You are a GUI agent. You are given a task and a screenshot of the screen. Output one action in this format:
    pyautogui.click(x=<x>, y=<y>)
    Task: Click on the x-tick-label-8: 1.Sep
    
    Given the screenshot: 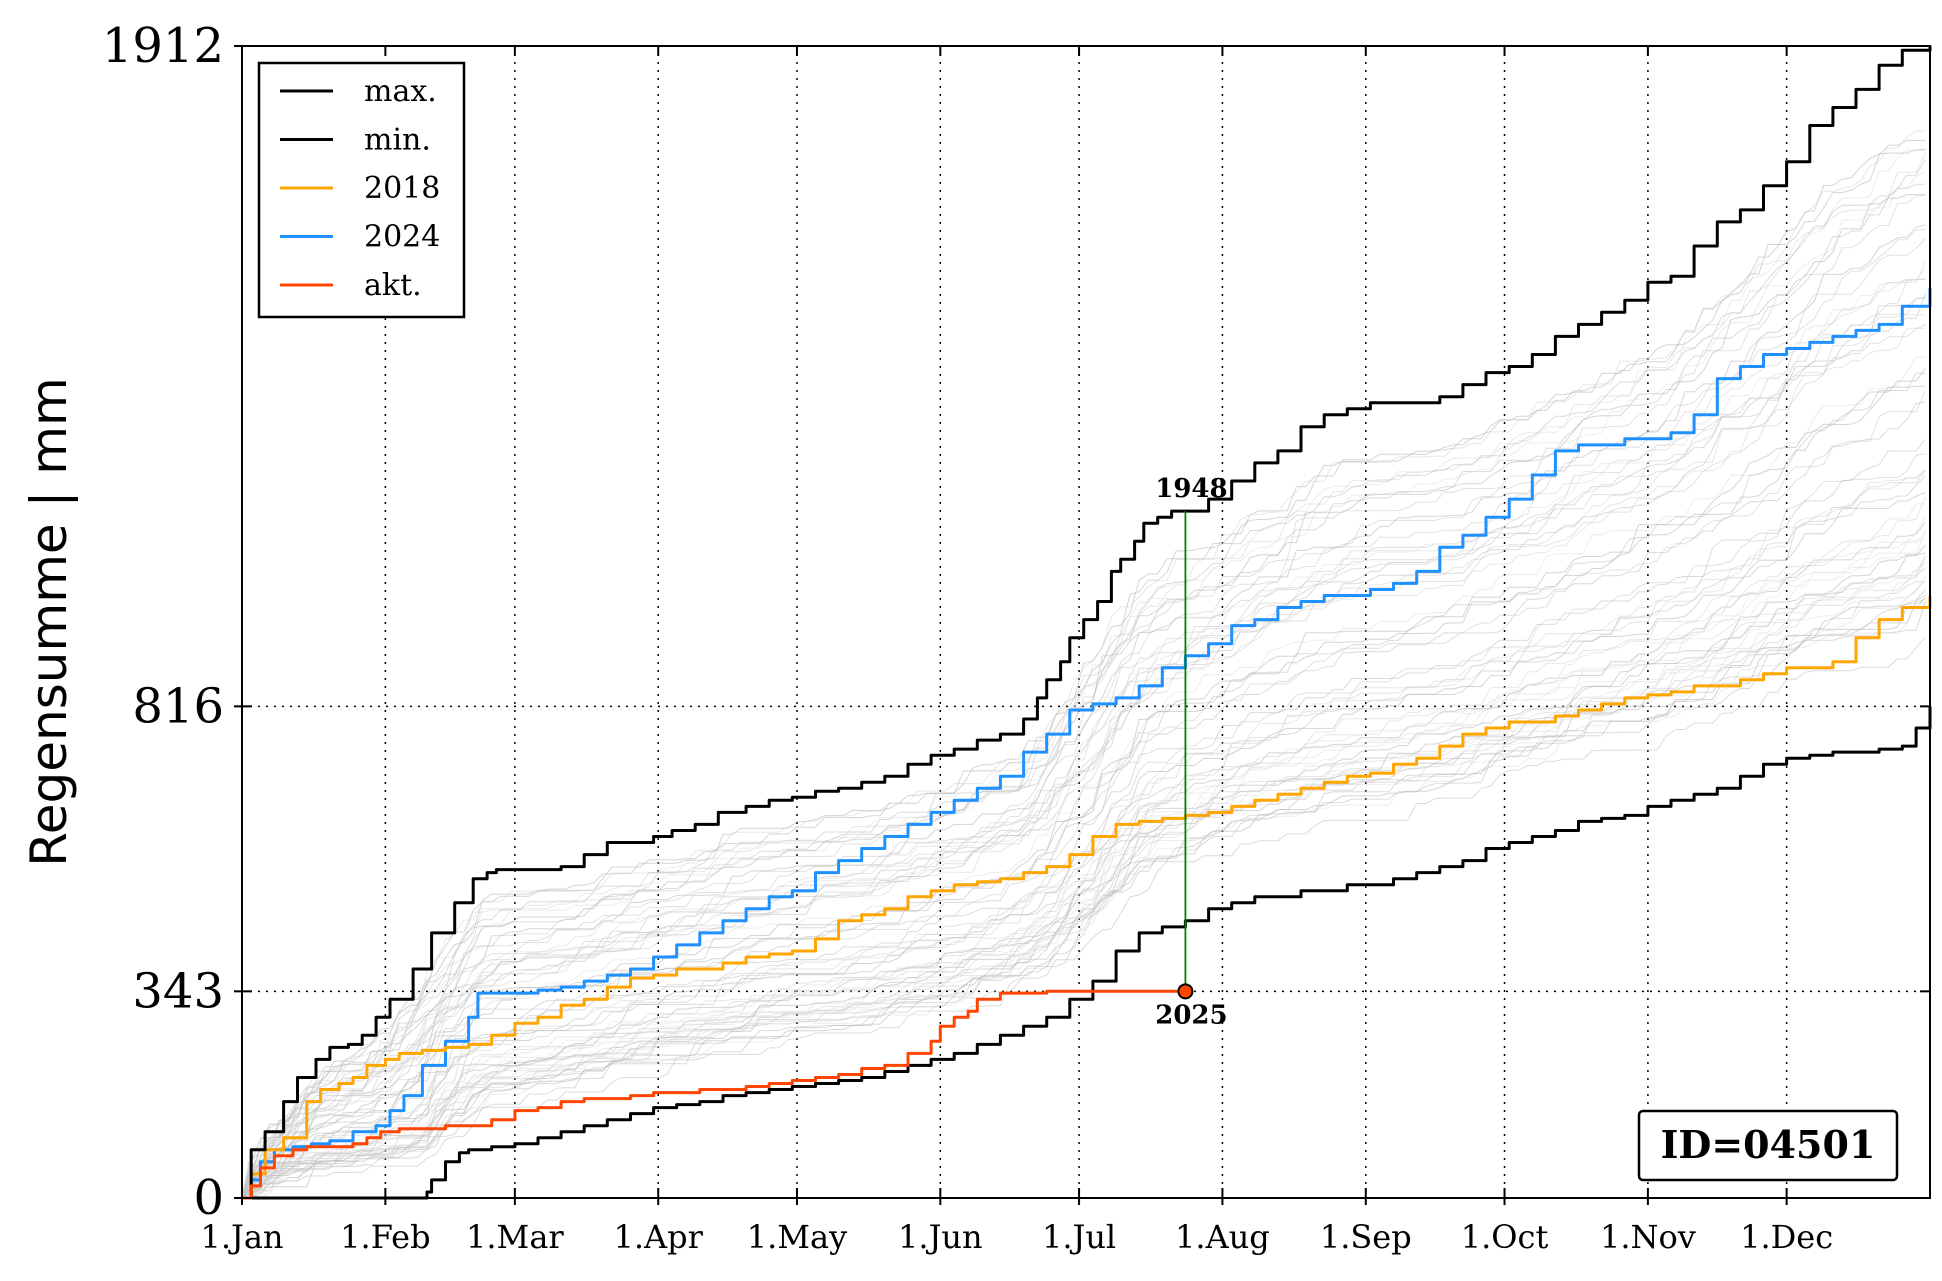 What is the action you would take?
    pyautogui.click(x=1366, y=1237)
    